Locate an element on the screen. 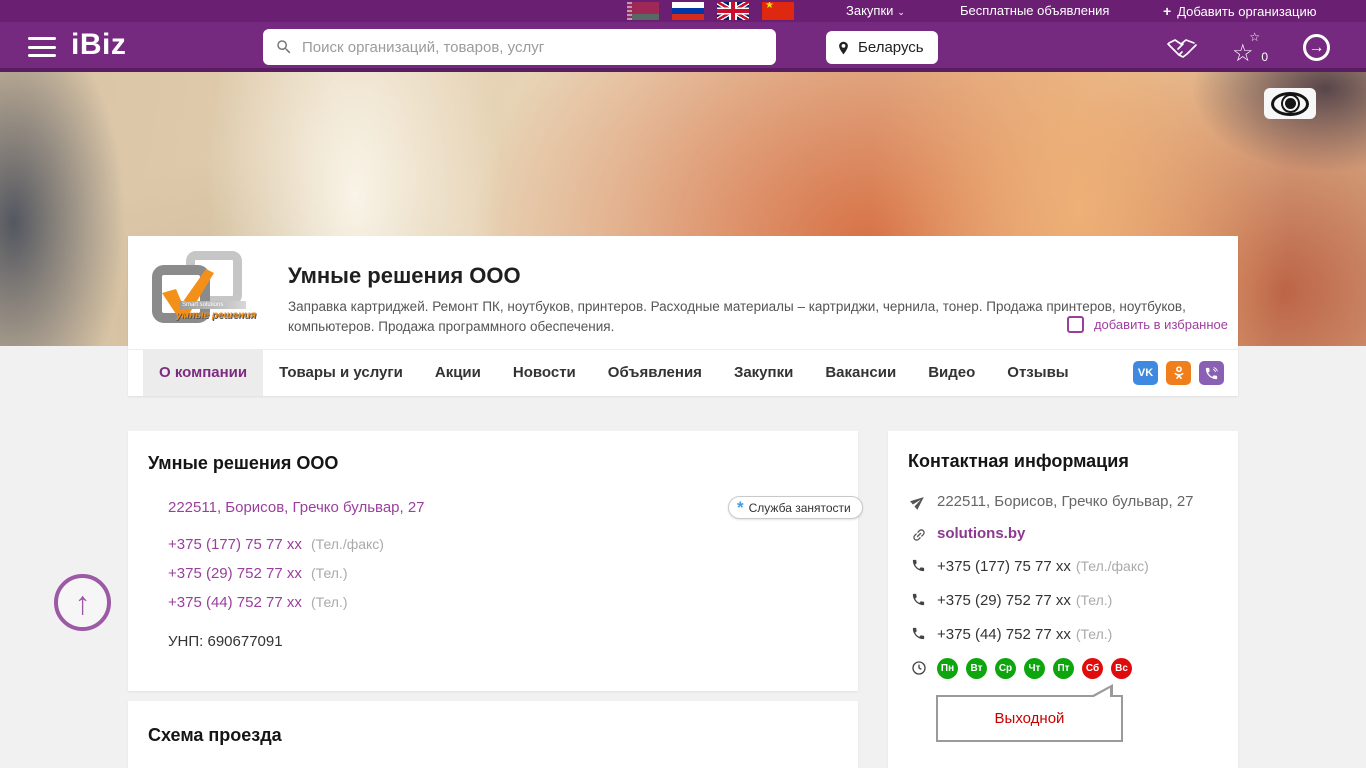  navigation-arrow-icon is located at coordinates (918, 502).